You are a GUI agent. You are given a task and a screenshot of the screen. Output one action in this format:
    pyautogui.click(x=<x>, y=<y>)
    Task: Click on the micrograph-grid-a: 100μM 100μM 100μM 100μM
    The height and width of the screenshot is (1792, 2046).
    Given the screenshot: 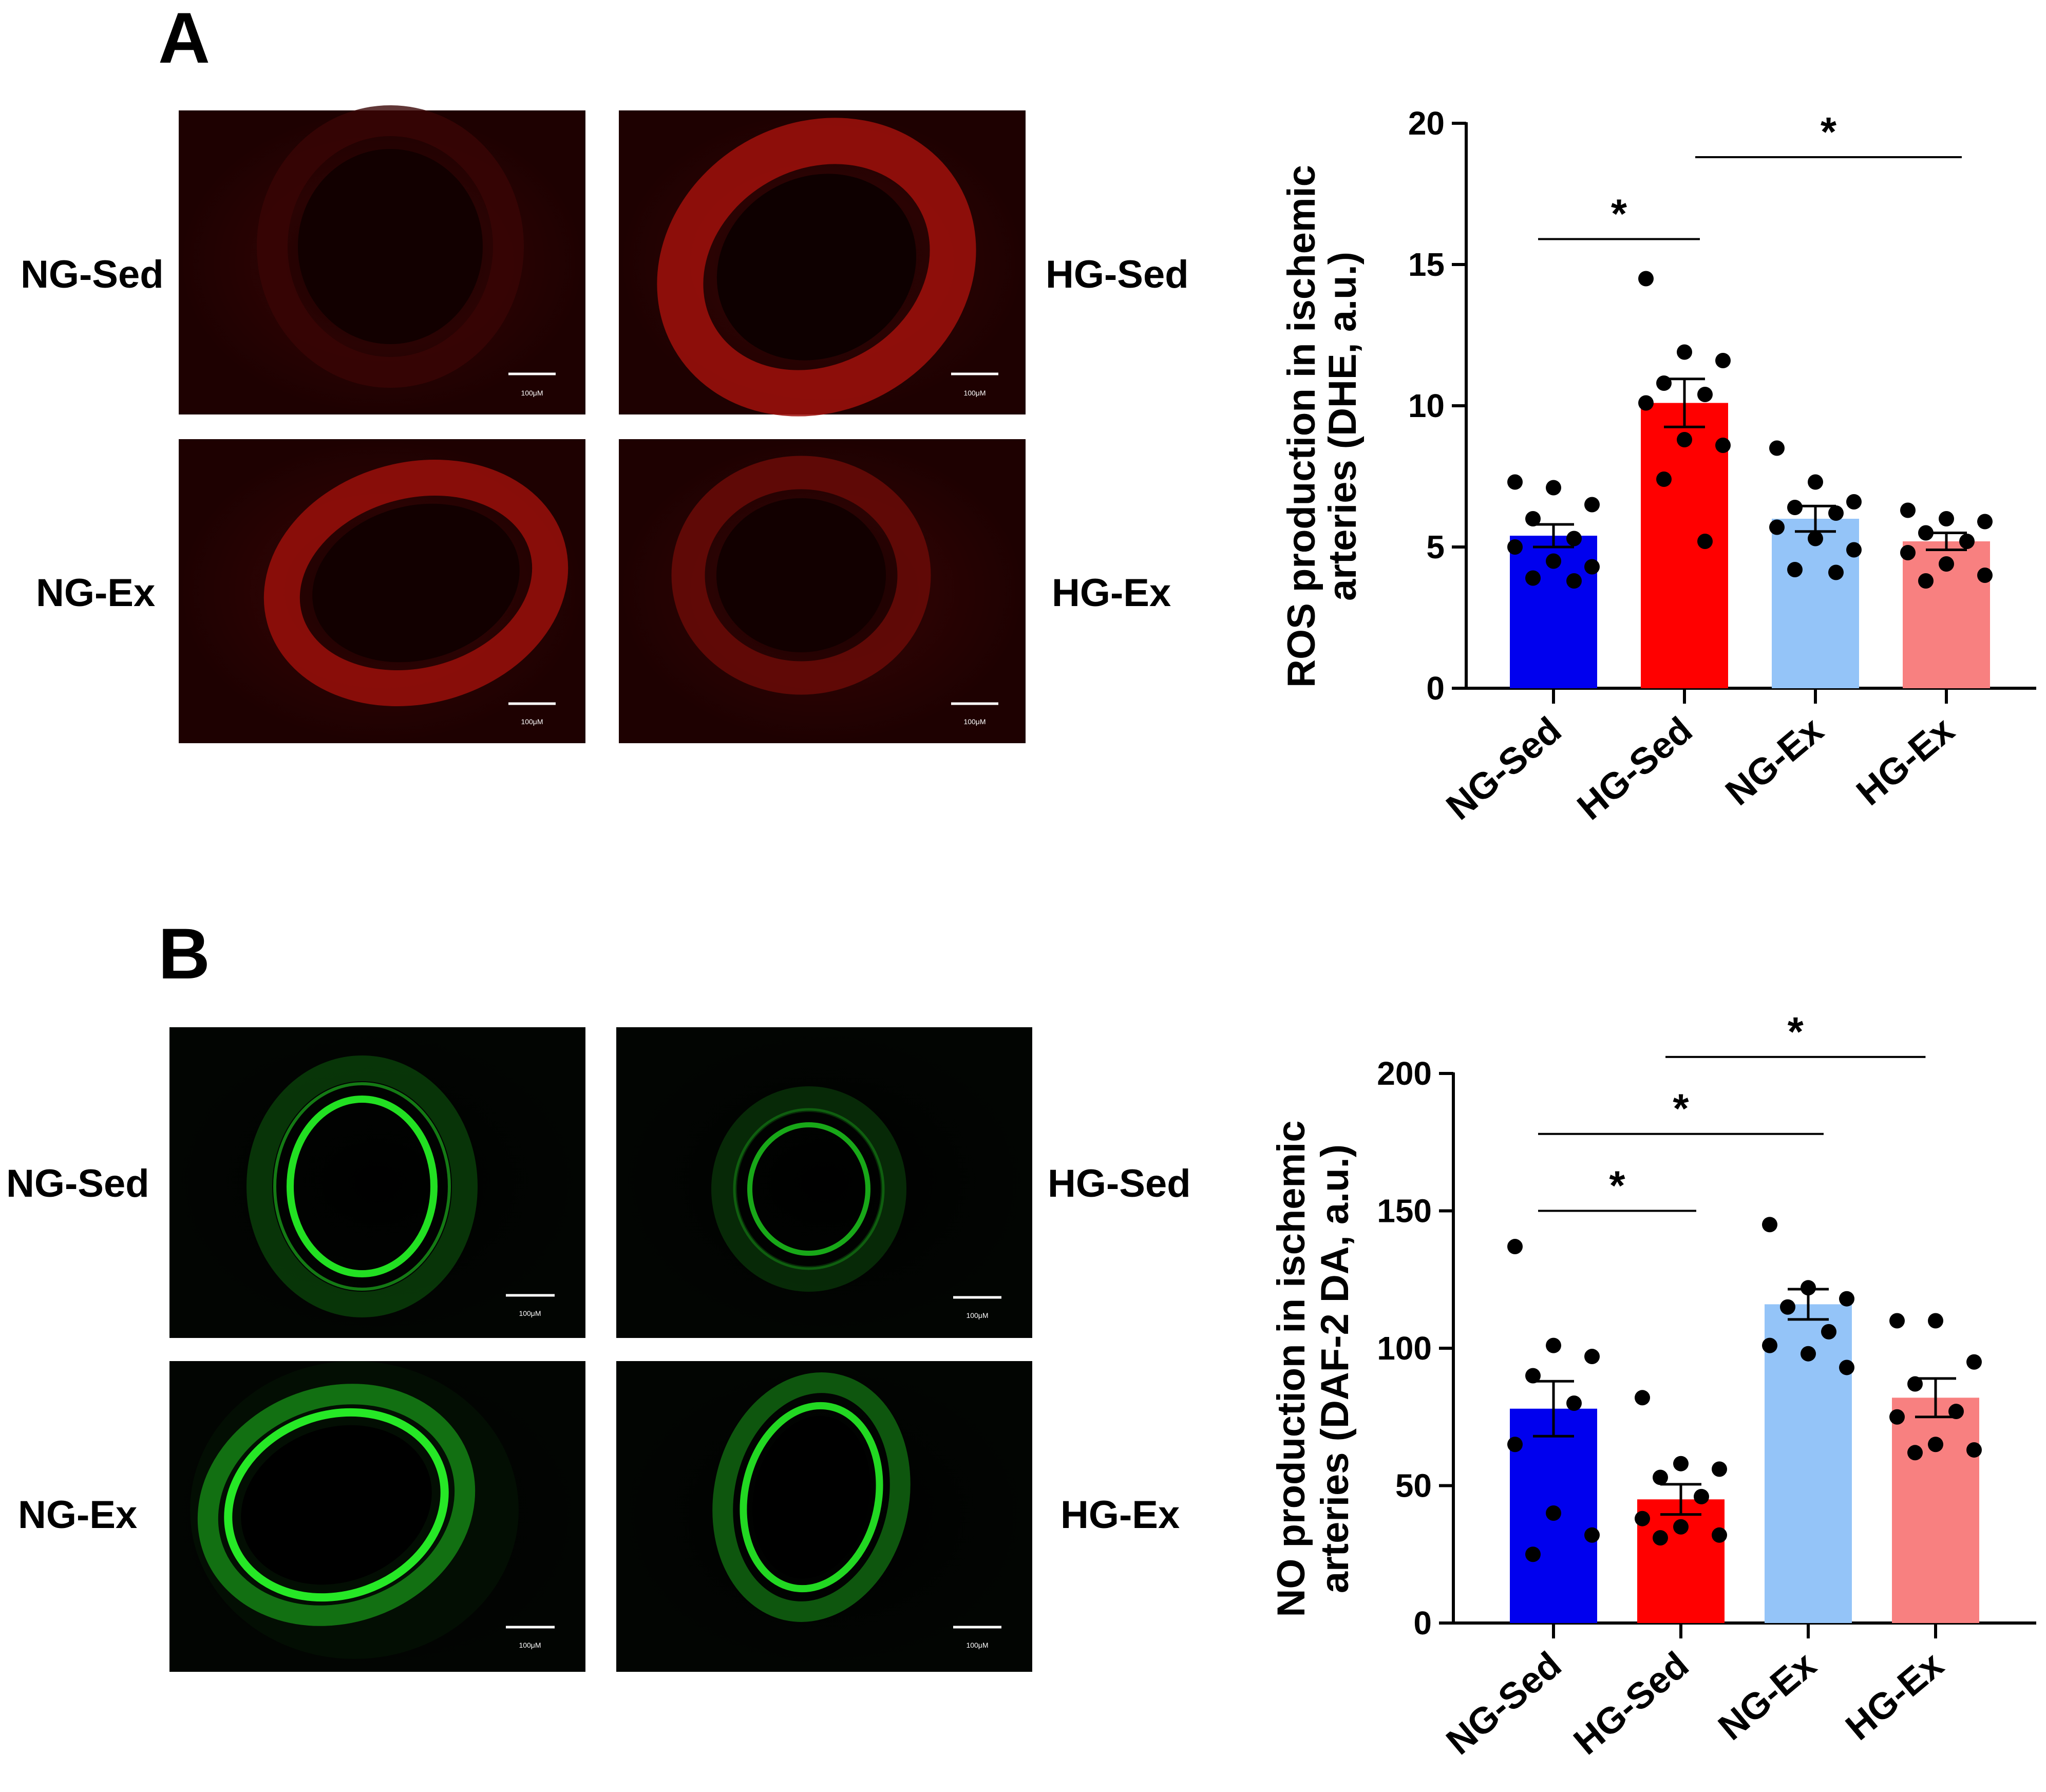 What is the action you would take?
    pyautogui.click(x=602, y=424)
    